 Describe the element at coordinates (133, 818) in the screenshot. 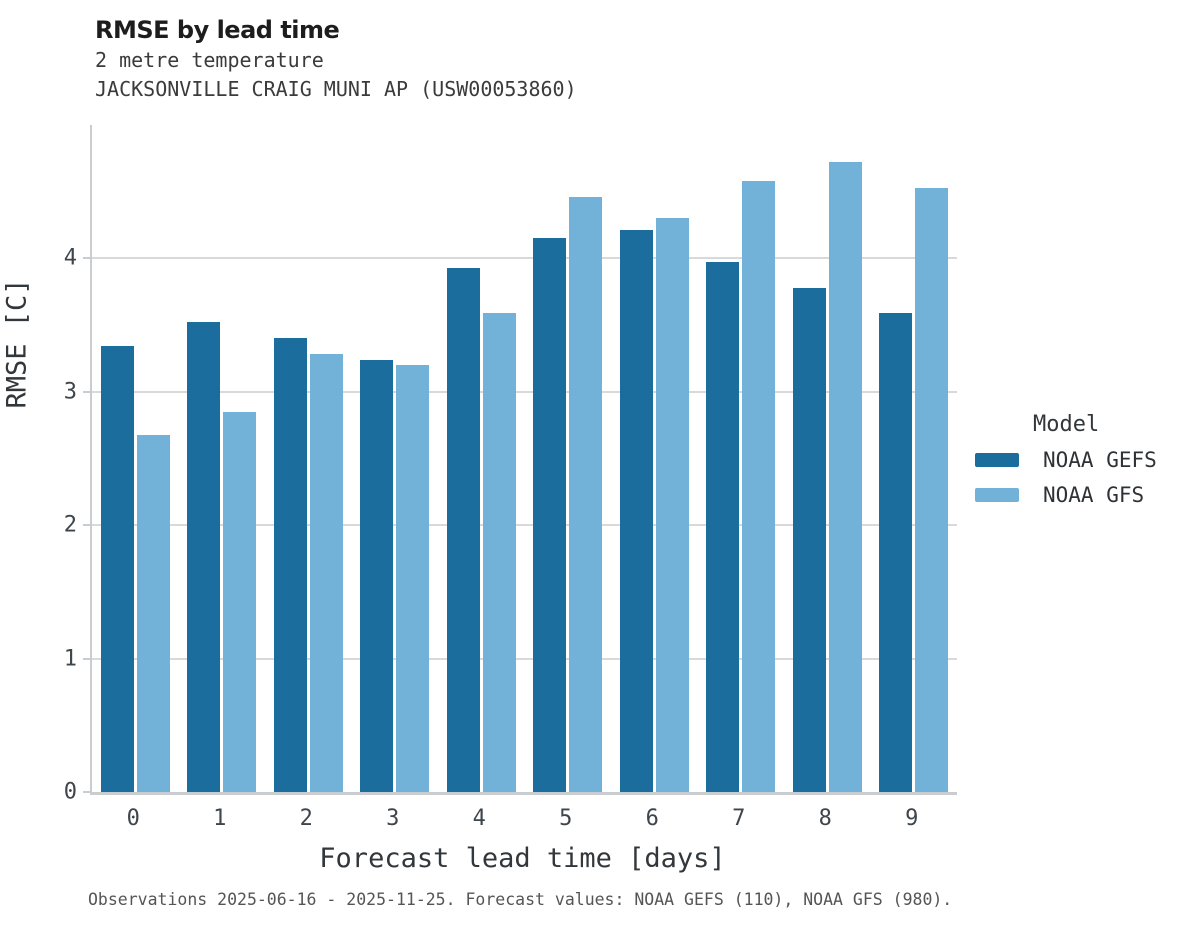

I see `x-tick-label-0: 0` at that location.